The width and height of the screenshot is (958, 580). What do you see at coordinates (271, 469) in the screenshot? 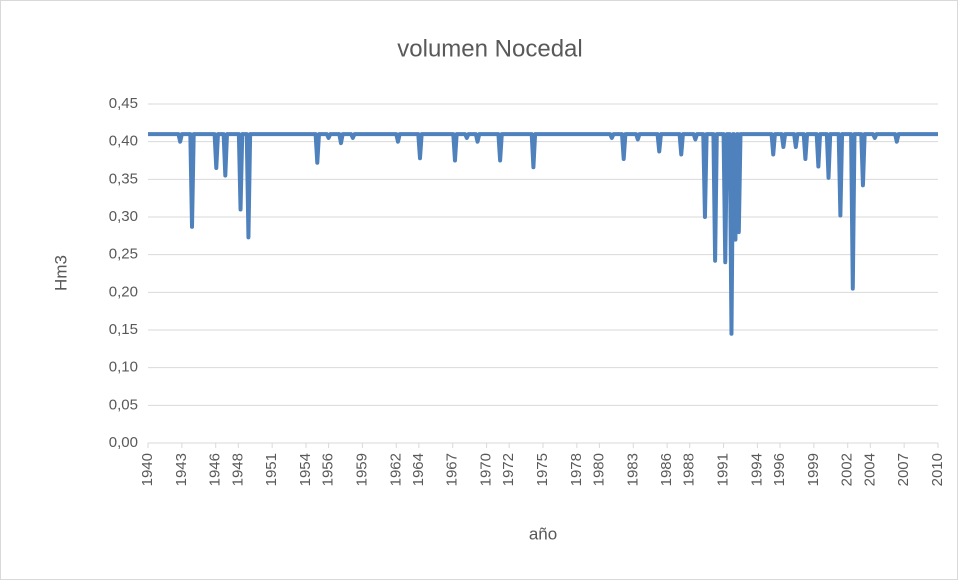
I see `x-tick-label: 1951` at bounding box center [271, 469].